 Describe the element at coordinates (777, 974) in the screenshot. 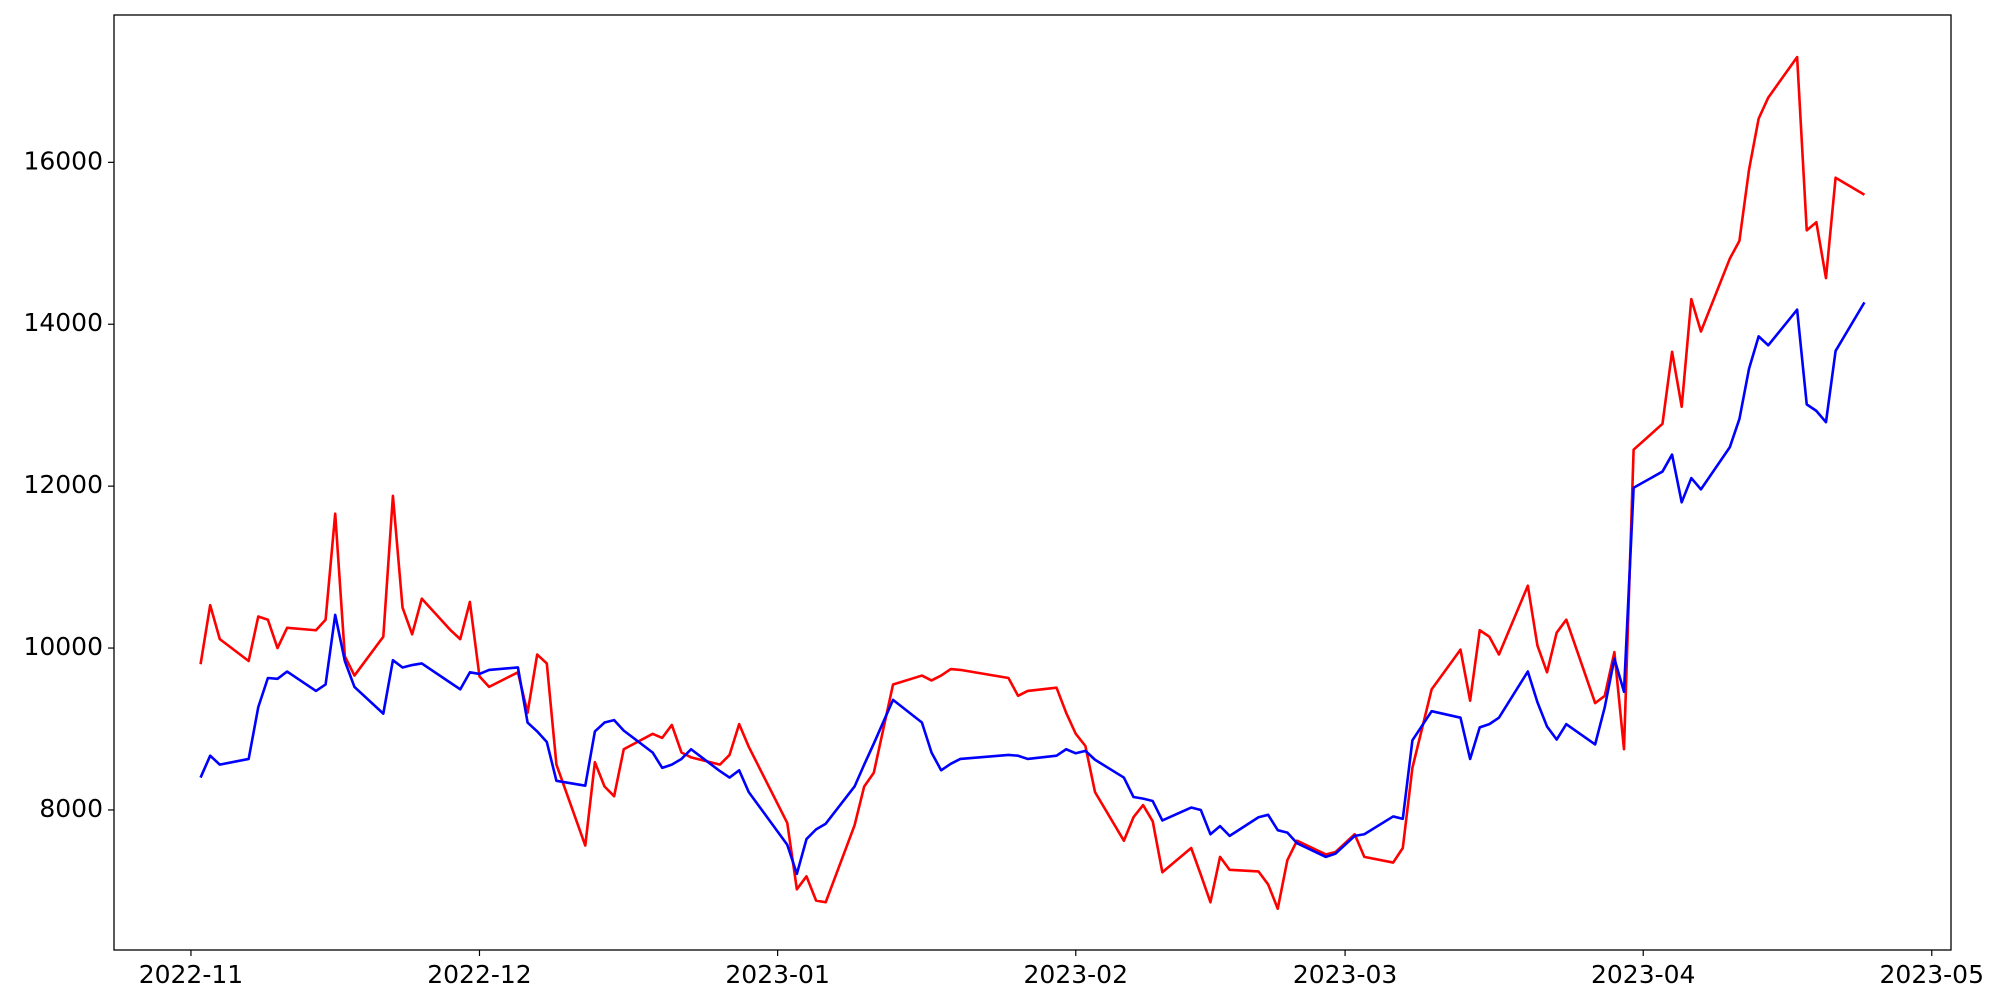

I see `x-tick-label: 2023-01` at that location.